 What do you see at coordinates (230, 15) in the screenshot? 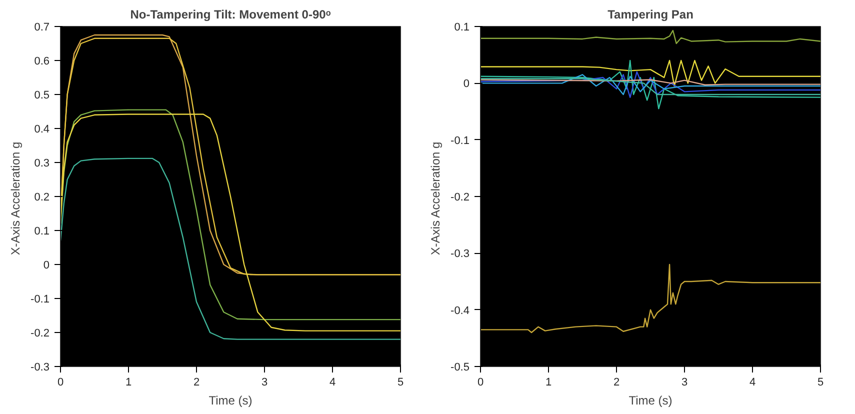
I see `chart-title: No-Tampering Tilt: Movement 0-90ᵒ` at bounding box center [230, 15].